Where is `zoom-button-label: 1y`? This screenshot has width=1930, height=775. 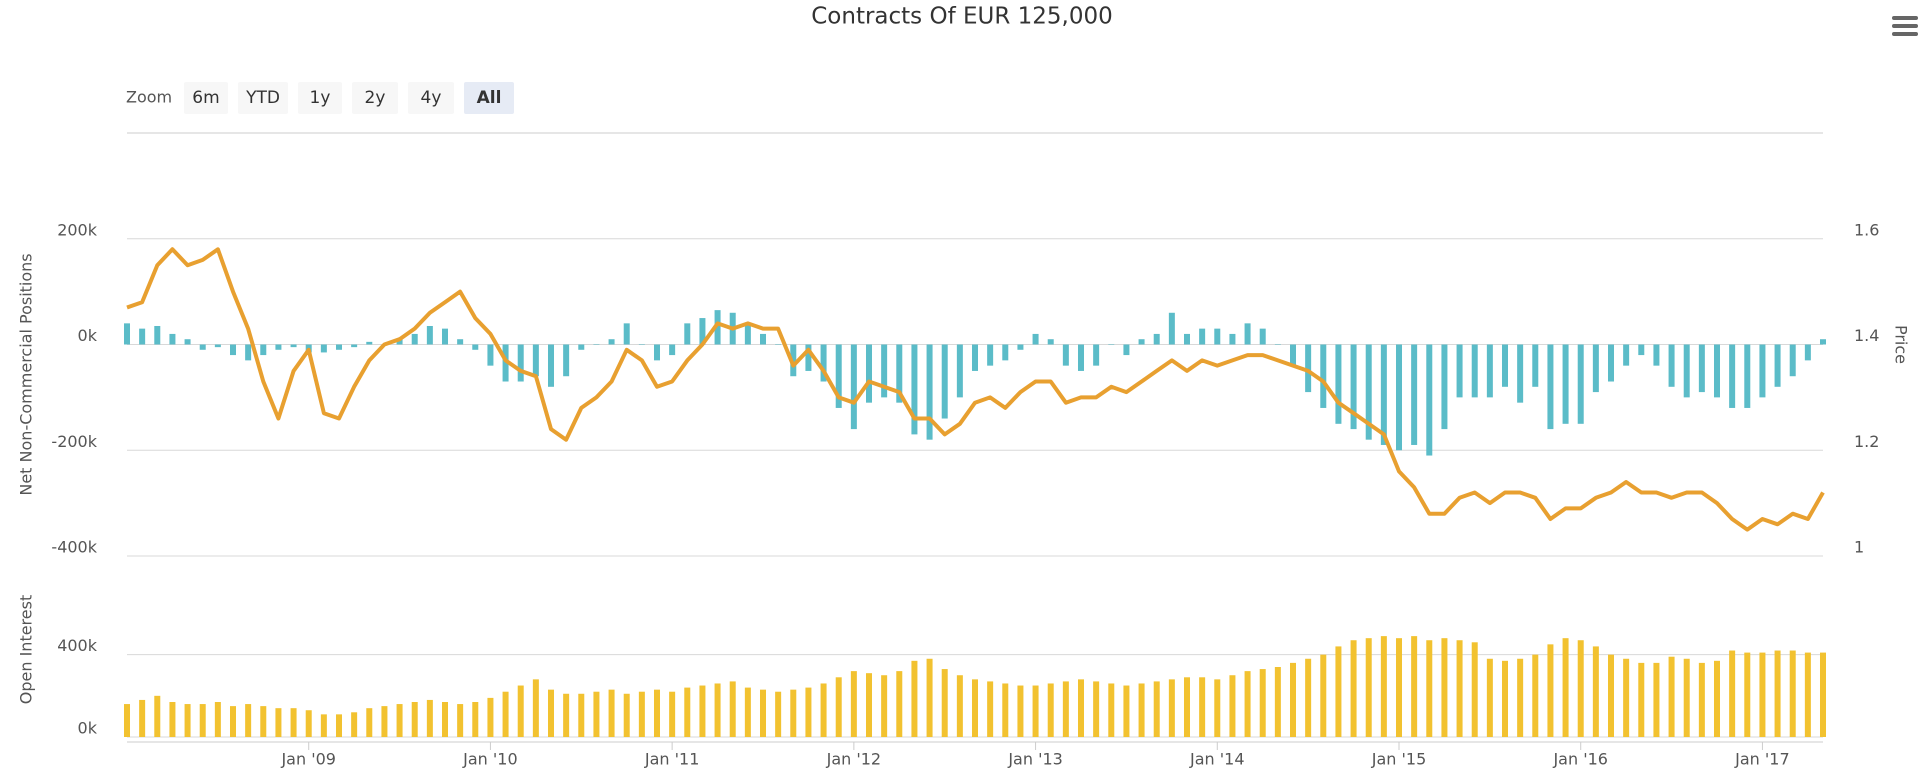
zoom-button-label: 1y is located at coordinates (320, 98).